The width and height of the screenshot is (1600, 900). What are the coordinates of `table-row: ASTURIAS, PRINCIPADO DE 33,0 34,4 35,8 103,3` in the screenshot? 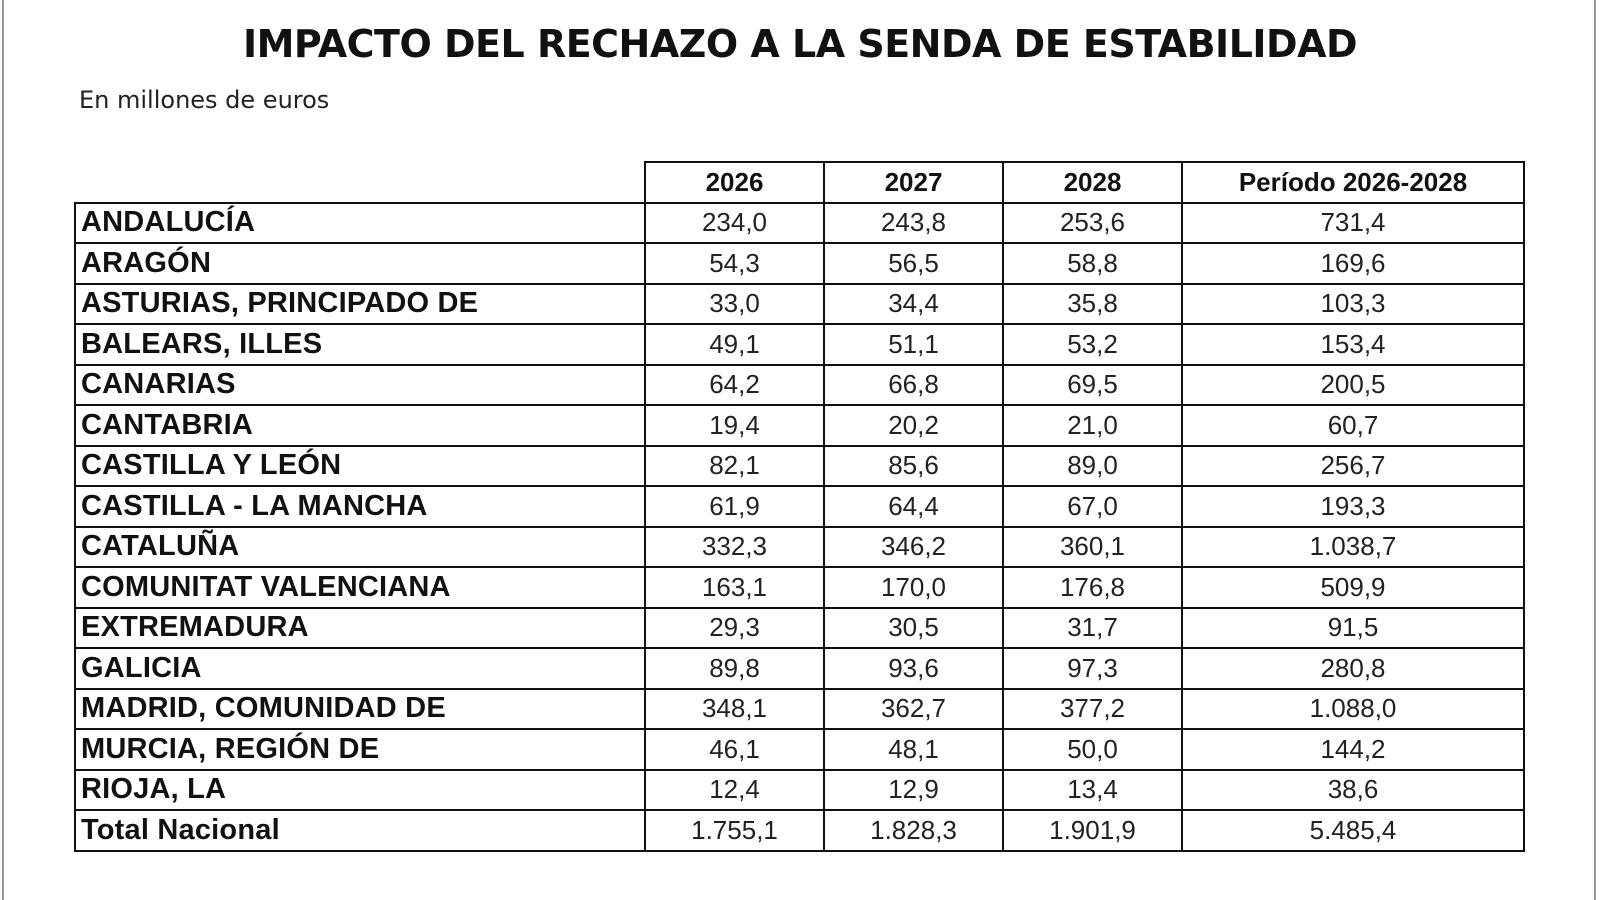 It's located at (799, 303).